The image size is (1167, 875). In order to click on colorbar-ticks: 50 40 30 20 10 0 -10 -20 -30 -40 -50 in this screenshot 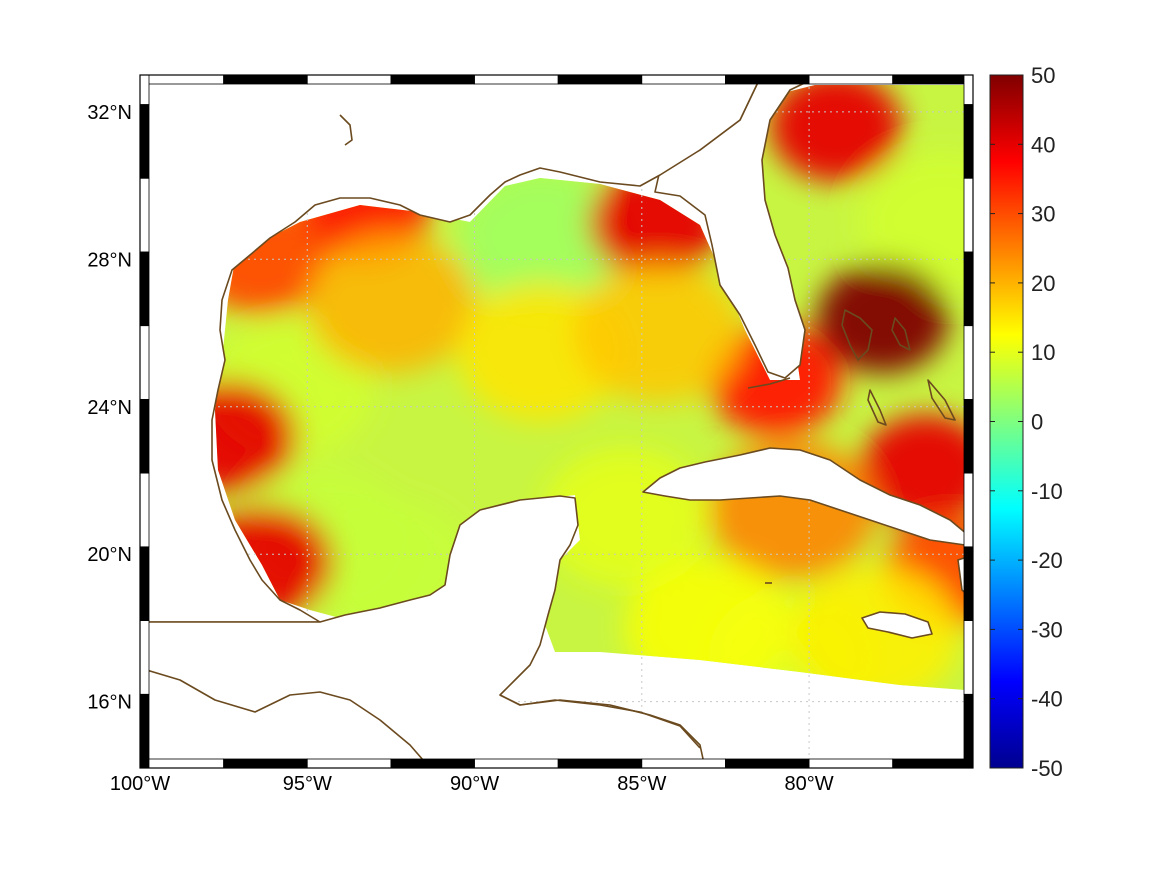, I will do `click(1026, 422)`.